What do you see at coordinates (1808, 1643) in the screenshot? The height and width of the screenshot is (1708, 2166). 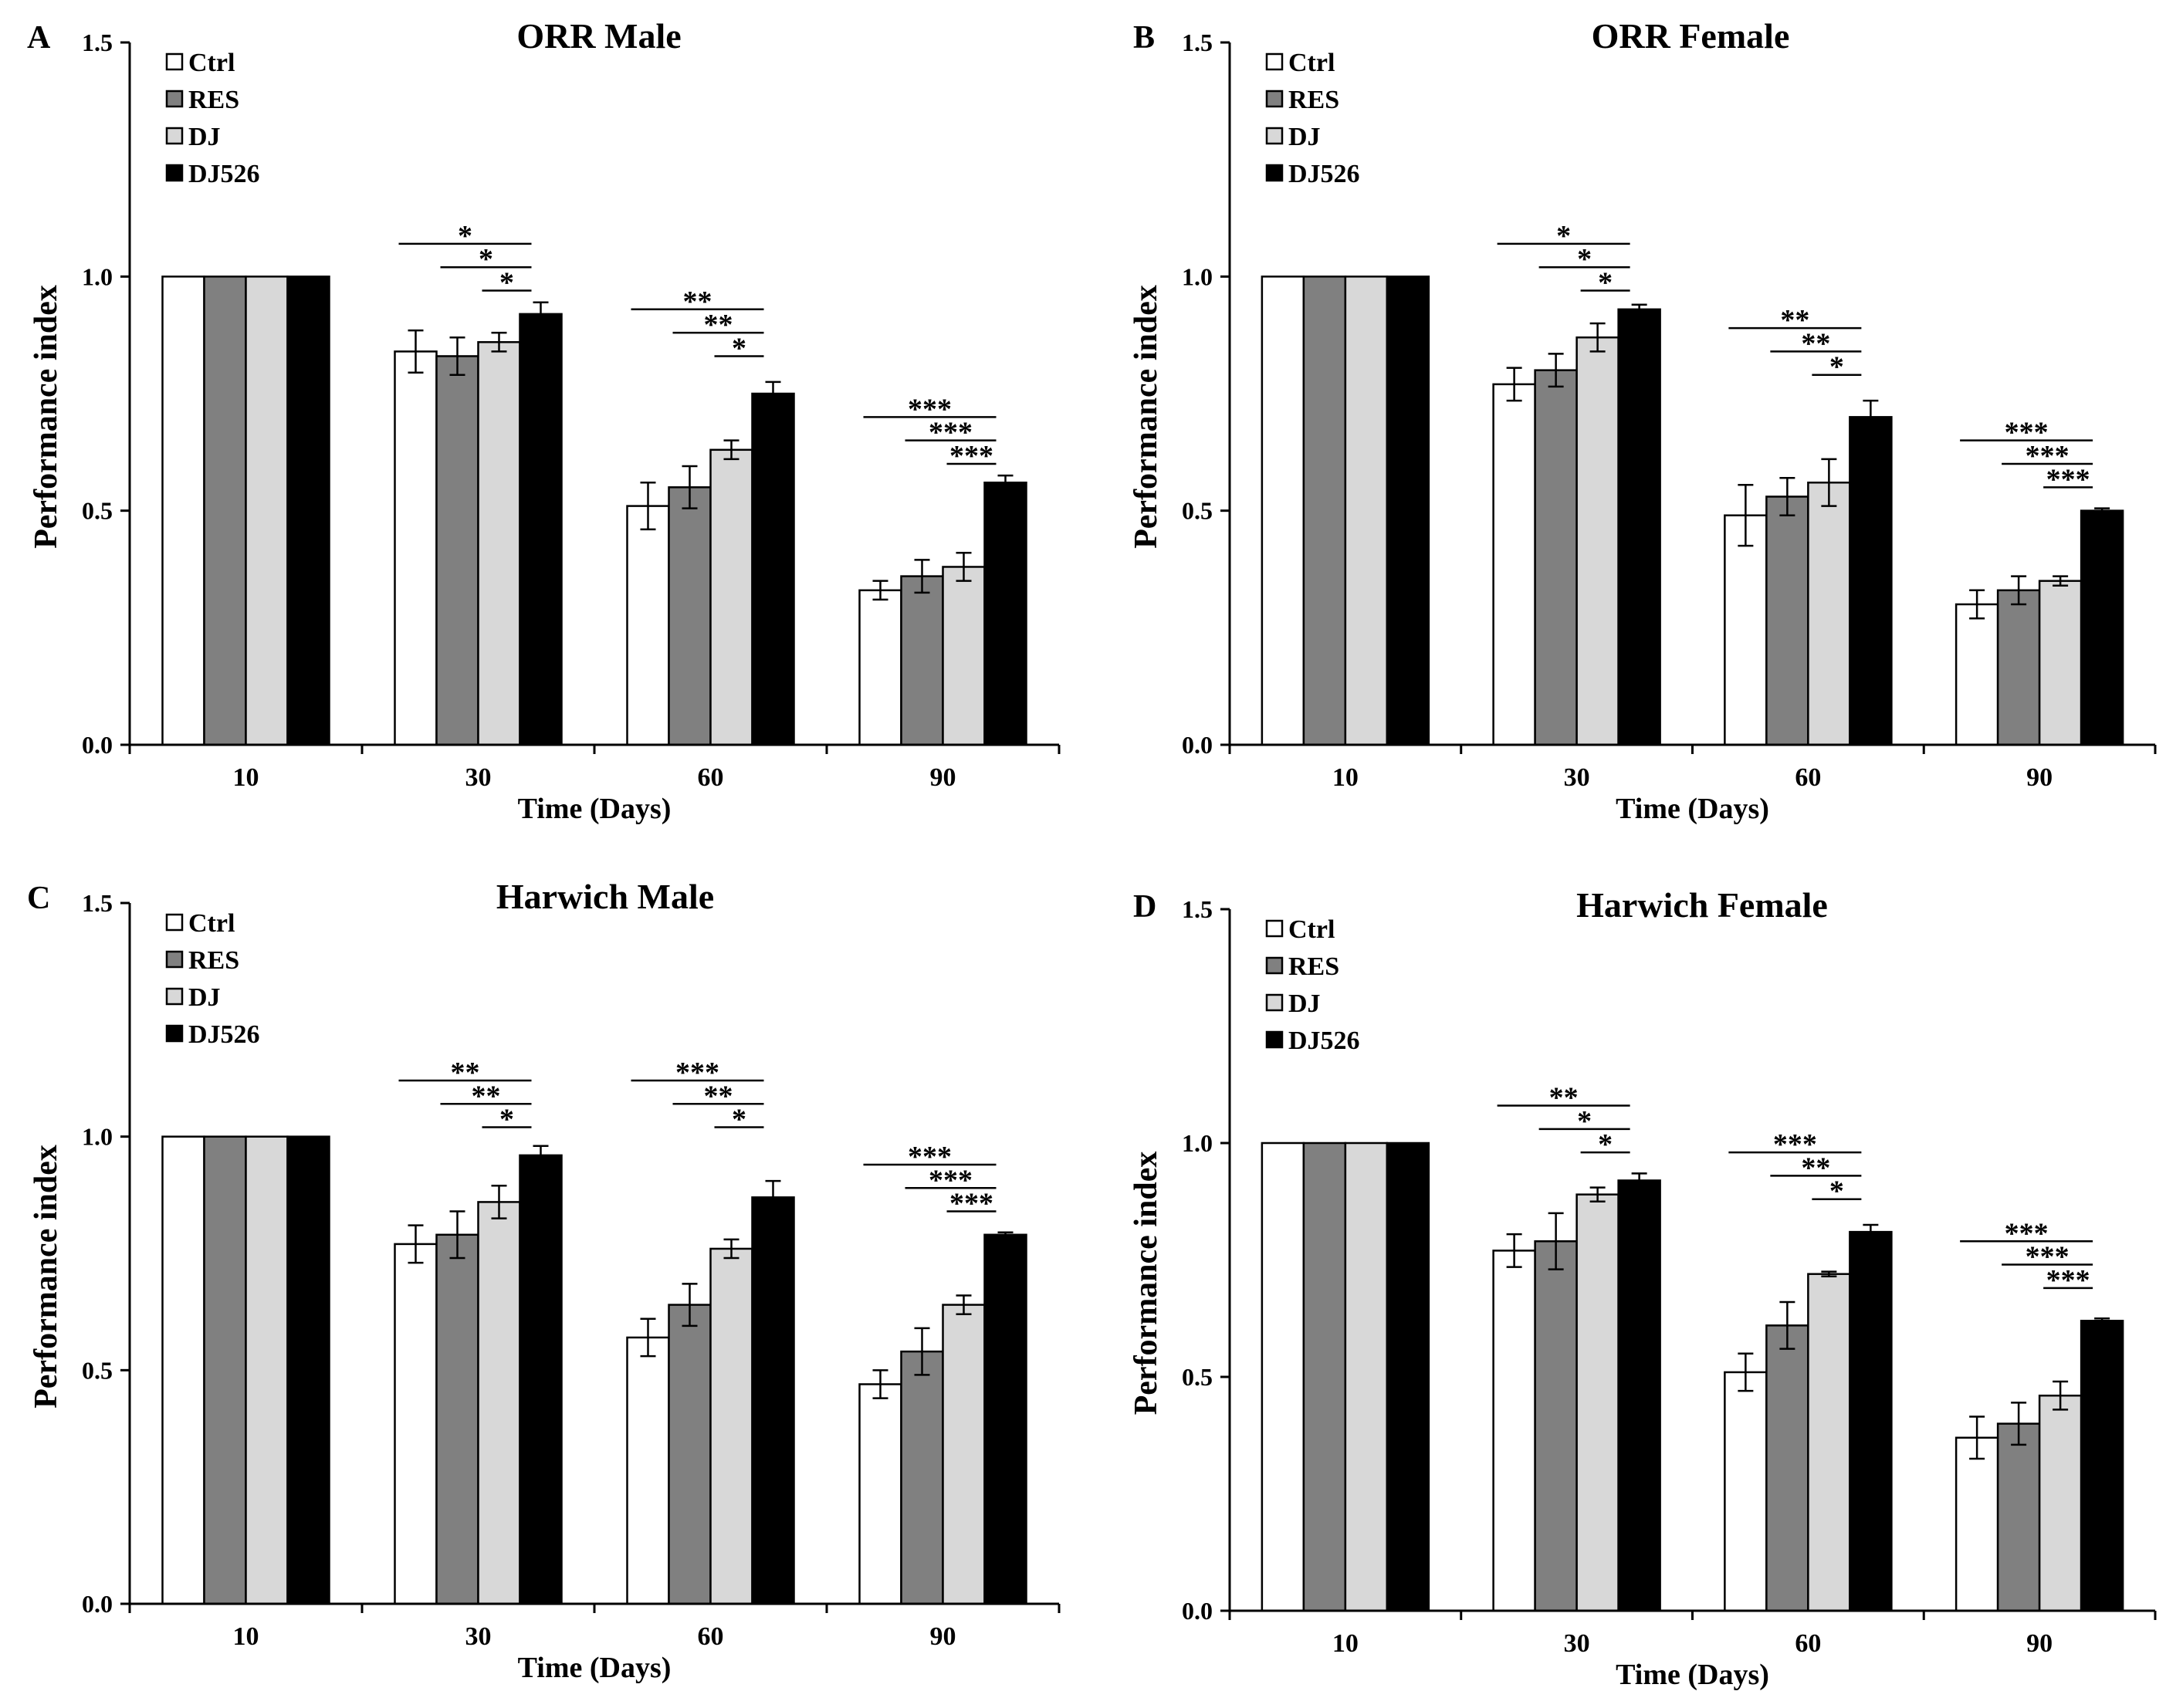 I see `x-tick-label: 60` at bounding box center [1808, 1643].